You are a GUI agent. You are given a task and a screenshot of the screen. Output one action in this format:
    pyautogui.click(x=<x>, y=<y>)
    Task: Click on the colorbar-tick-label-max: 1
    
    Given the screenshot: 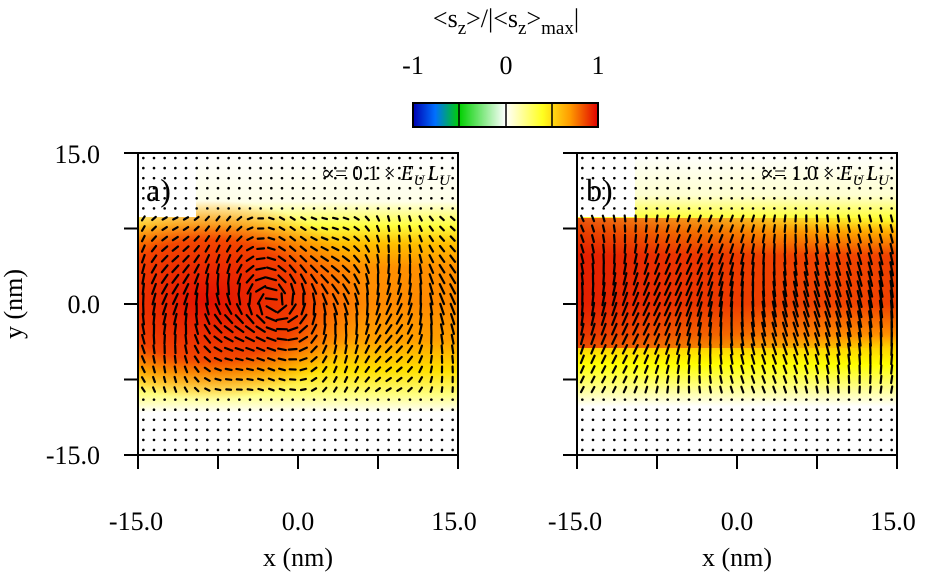 What is the action you would take?
    pyautogui.click(x=598, y=65)
    